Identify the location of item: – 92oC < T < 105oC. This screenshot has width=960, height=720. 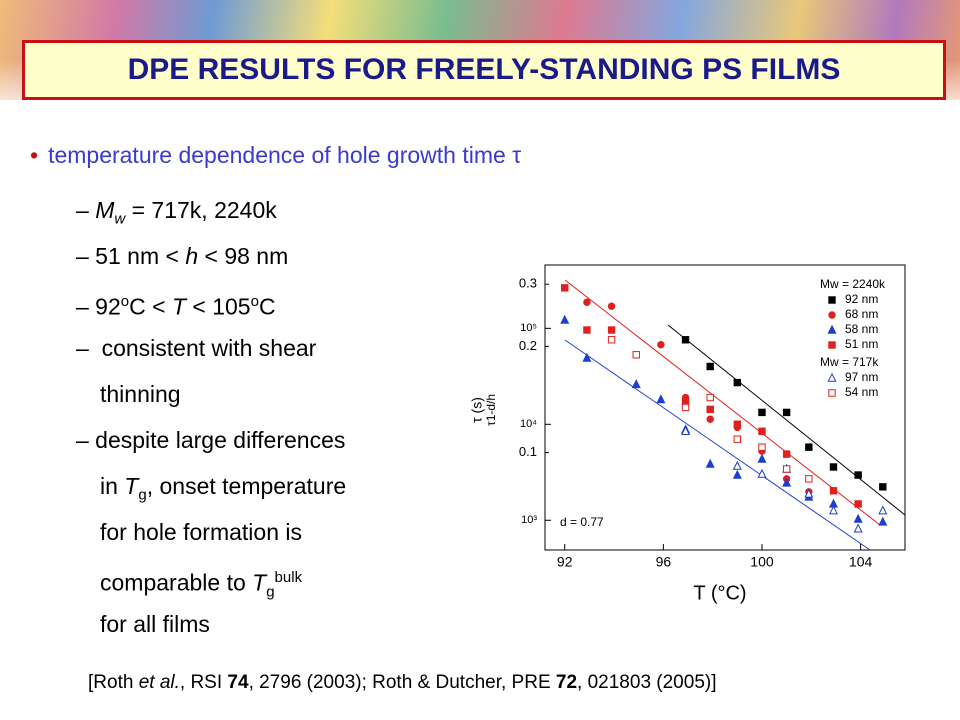
(211, 307).